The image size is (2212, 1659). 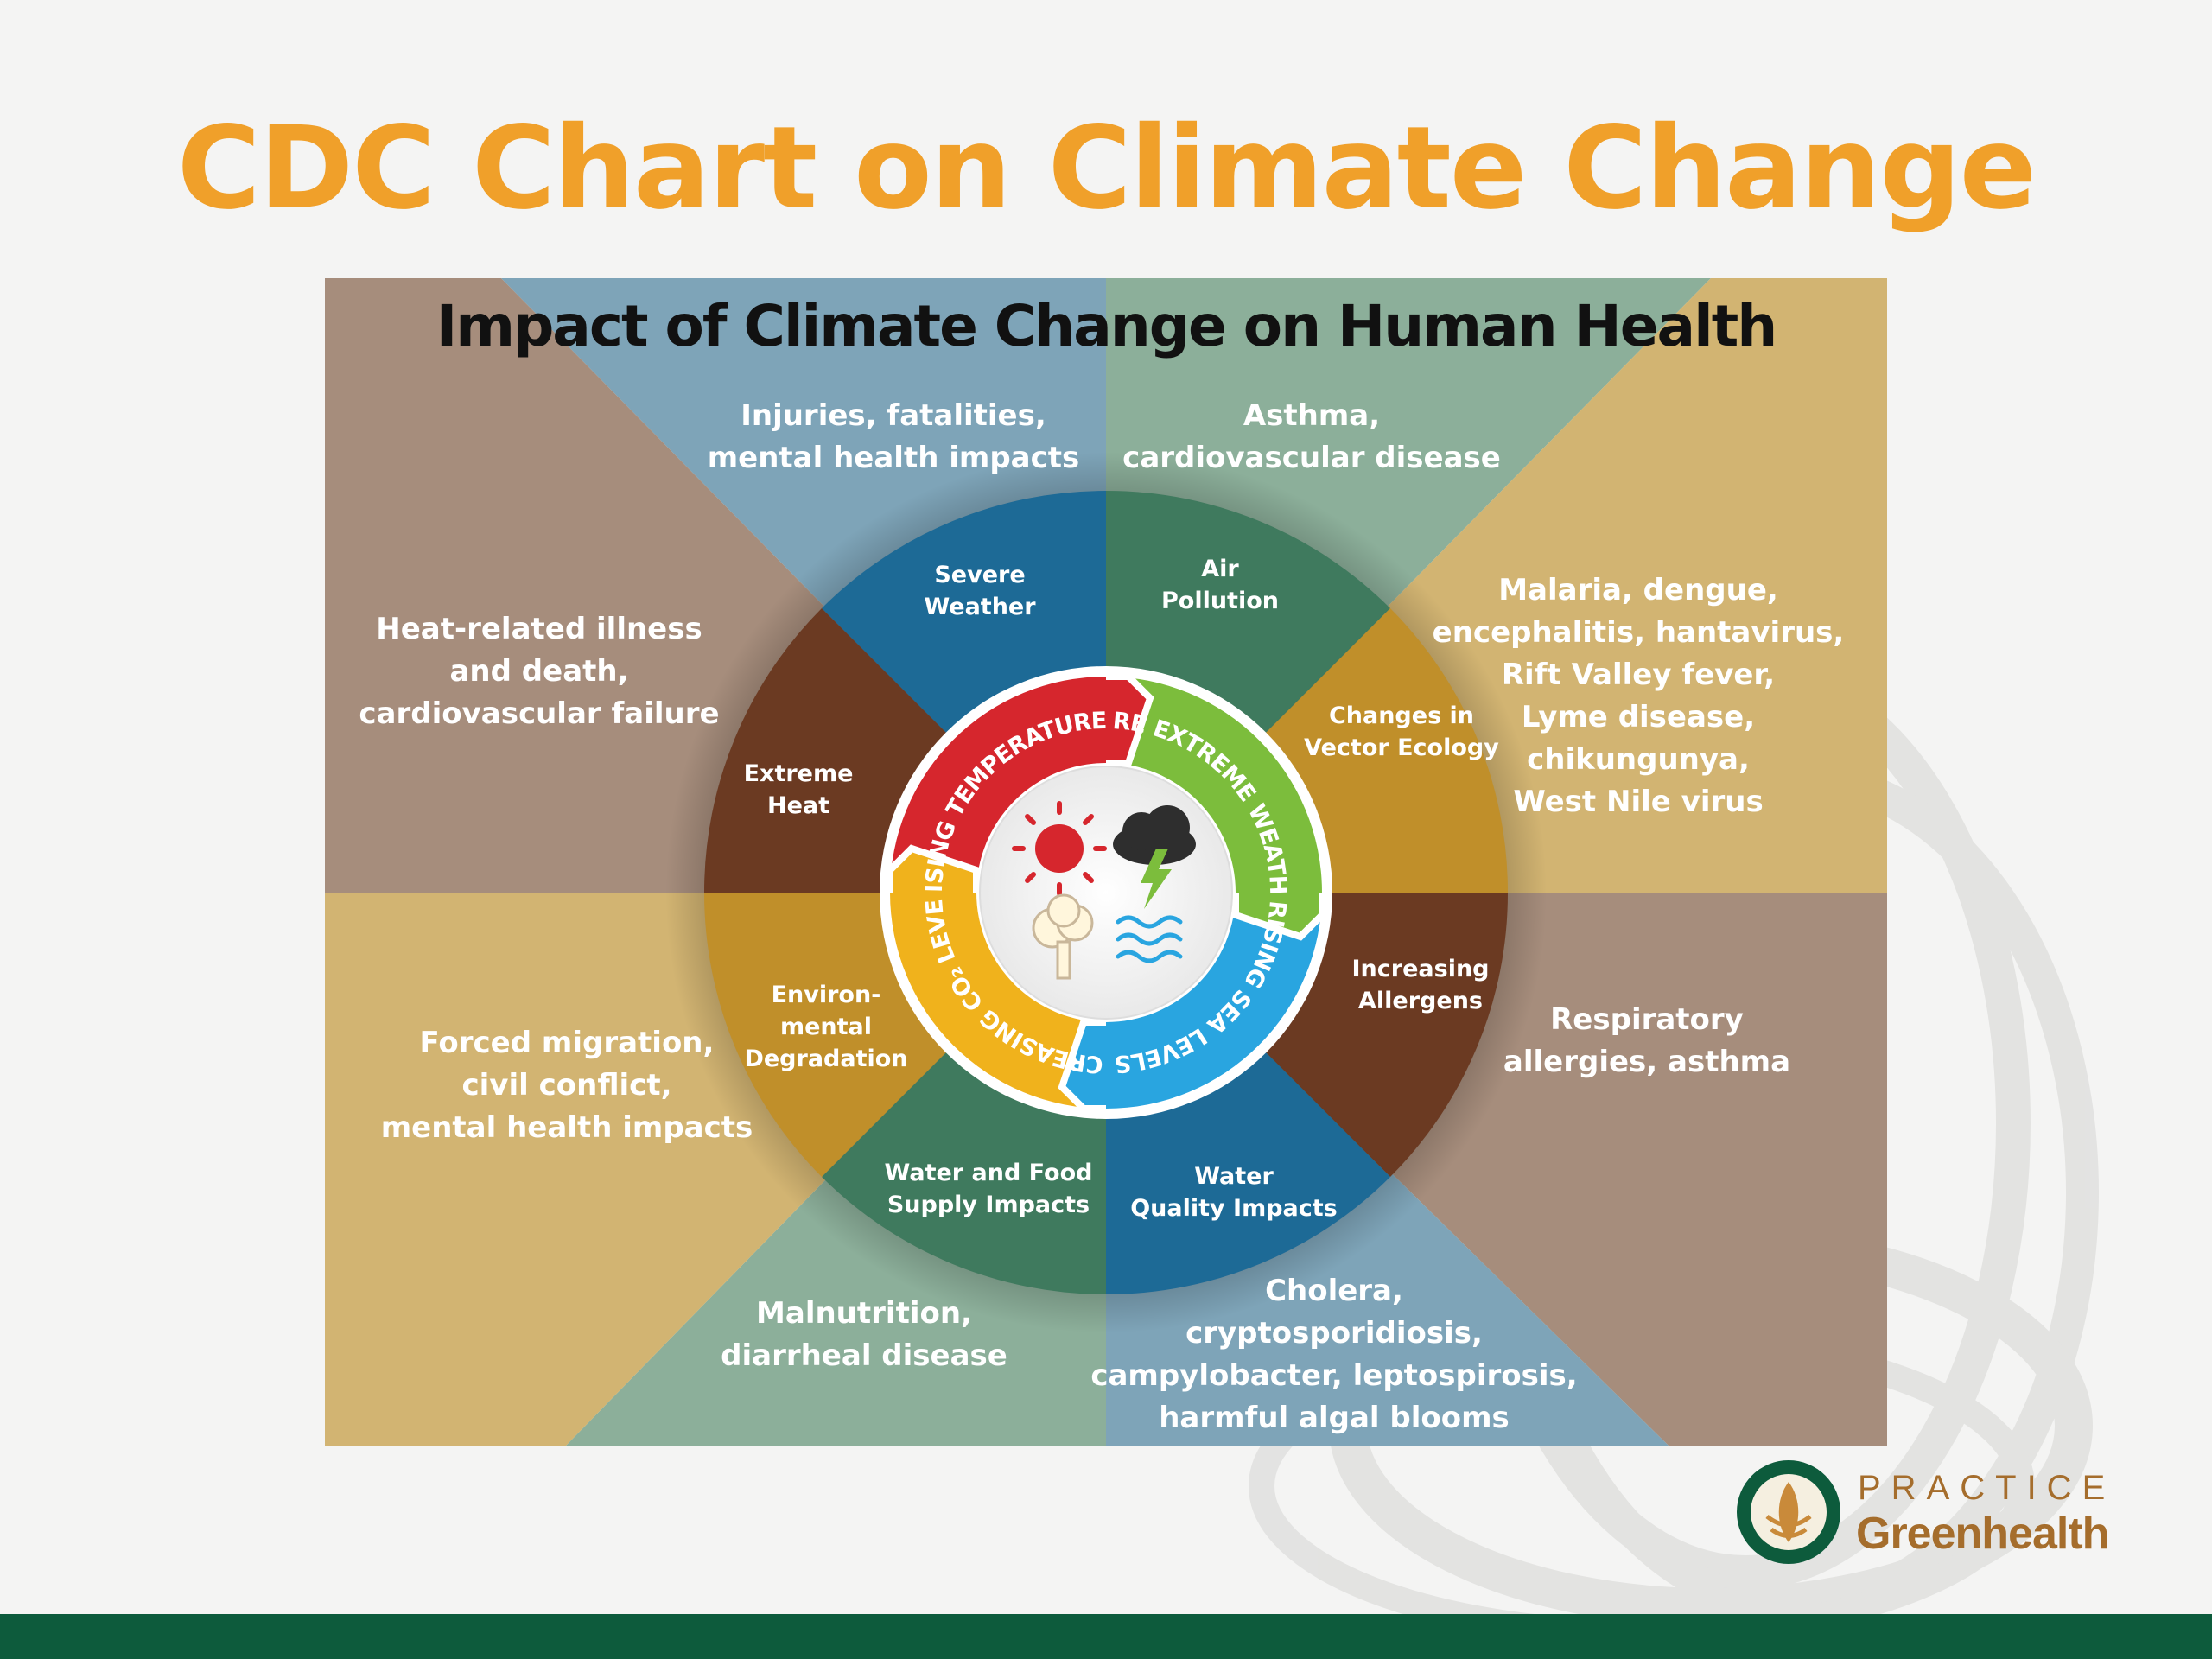 What do you see at coordinates (989, 1189) in the screenshot?
I see `exposure-label-6: Water and Food Supply Impacts` at bounding box center [989, 1189].